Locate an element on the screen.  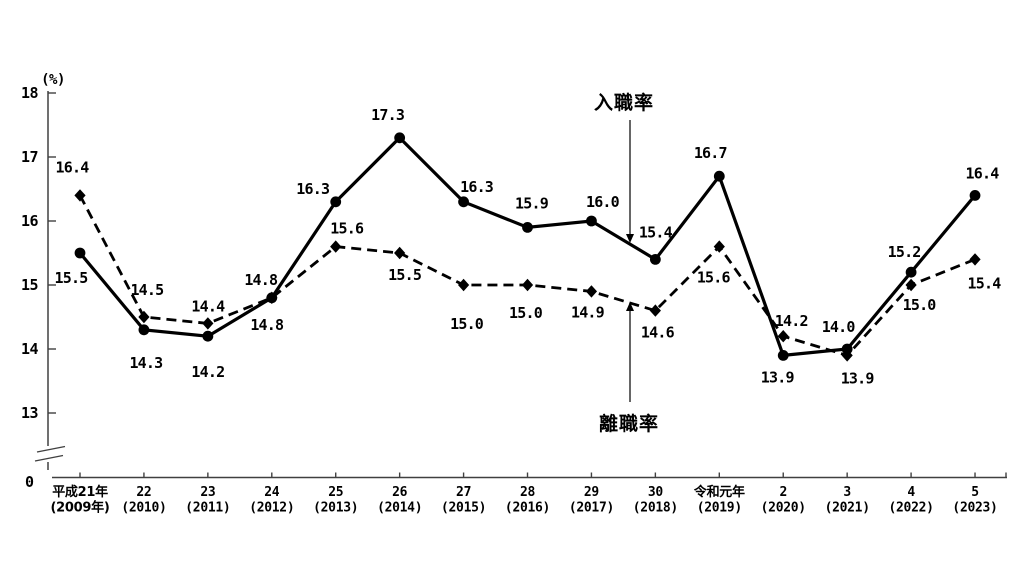
y-axis-tick-label: 14 is located at coordinates (30, 349).